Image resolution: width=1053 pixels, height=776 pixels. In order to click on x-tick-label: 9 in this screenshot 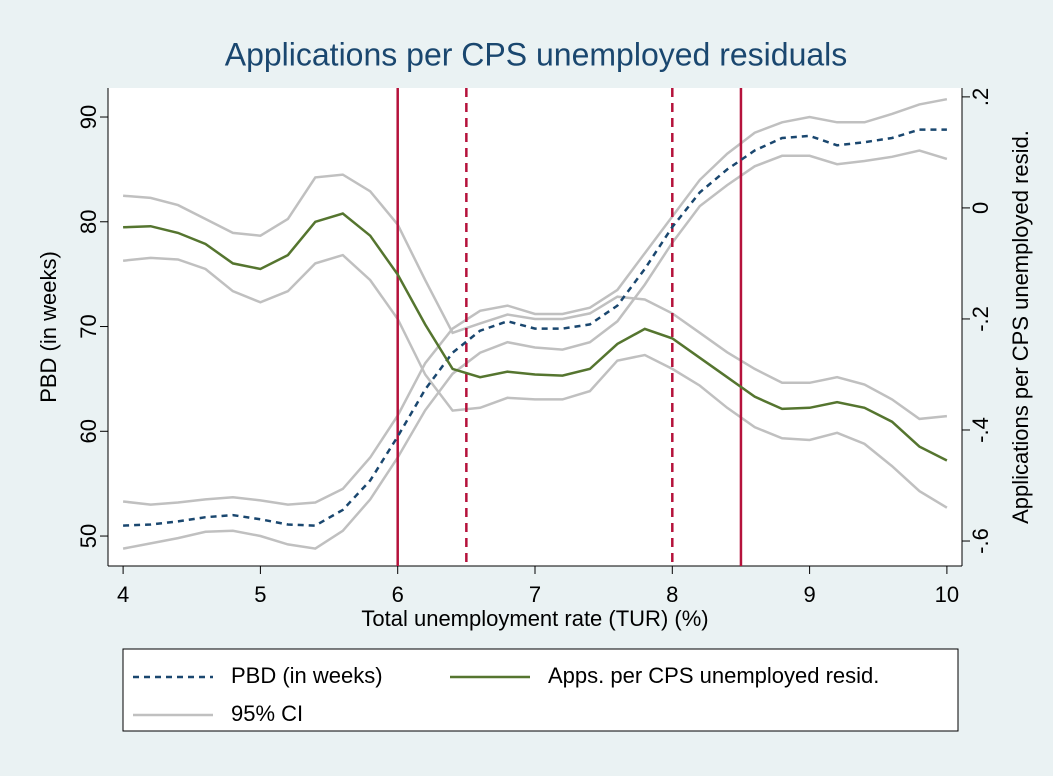, I will do `click(809, 594)`.